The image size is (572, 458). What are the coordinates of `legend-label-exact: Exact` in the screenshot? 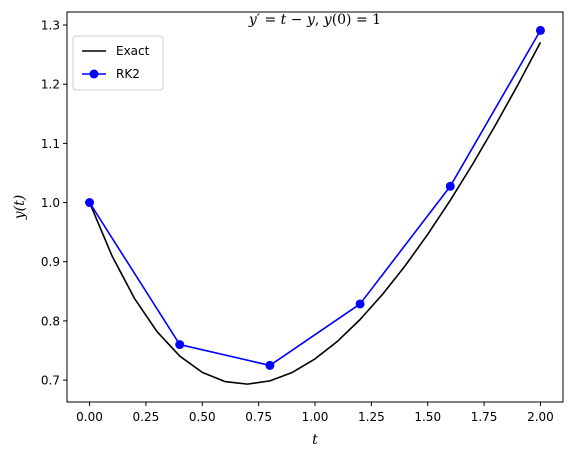 It's located at (133, 51).